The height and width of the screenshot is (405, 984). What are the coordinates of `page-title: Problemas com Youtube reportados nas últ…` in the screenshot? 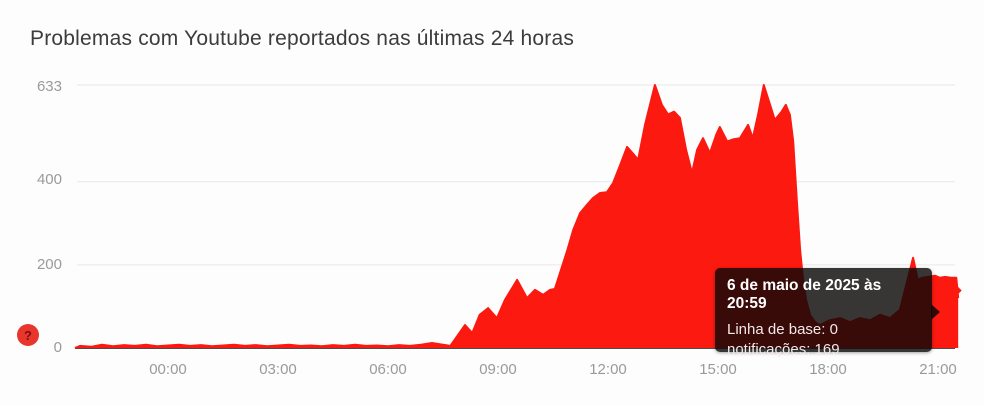 It's located at (302, 38).